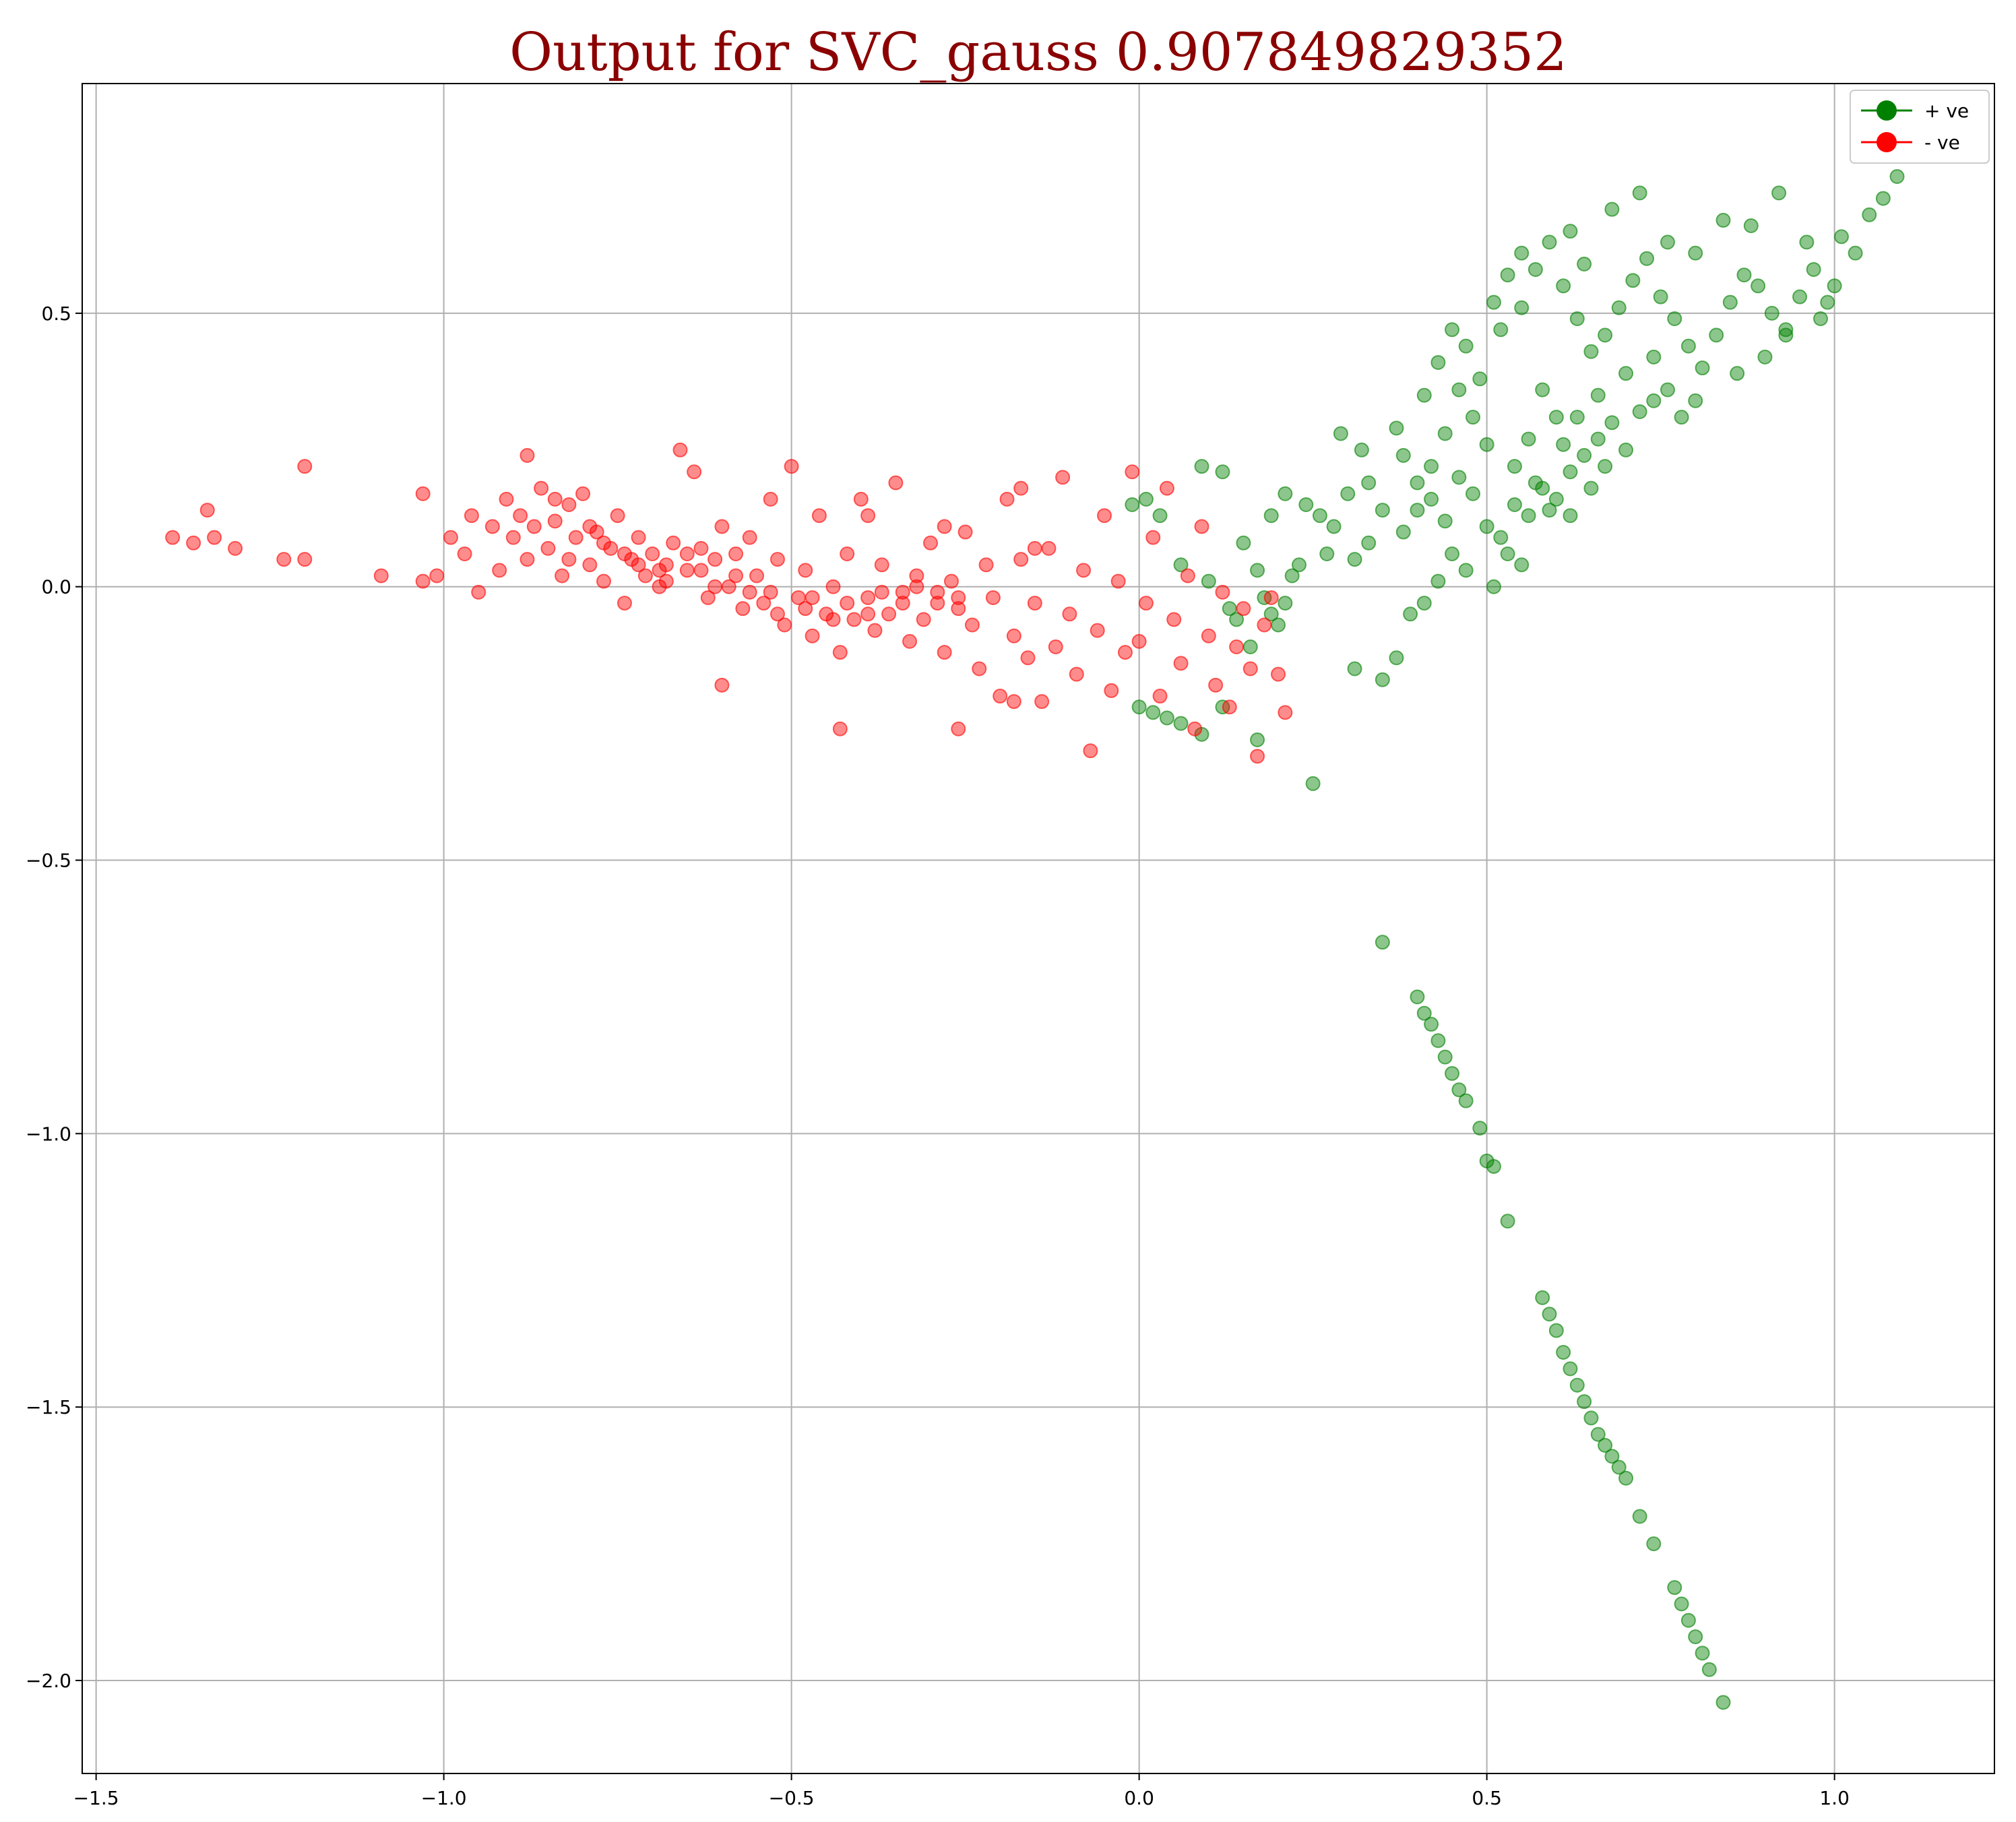  Describe the element at coordinates (961, 1791) in the screenshot. I see `x-axis-ticks: −1.5 −1.0 −0.5 0.0 0.5 1.0` at that location.